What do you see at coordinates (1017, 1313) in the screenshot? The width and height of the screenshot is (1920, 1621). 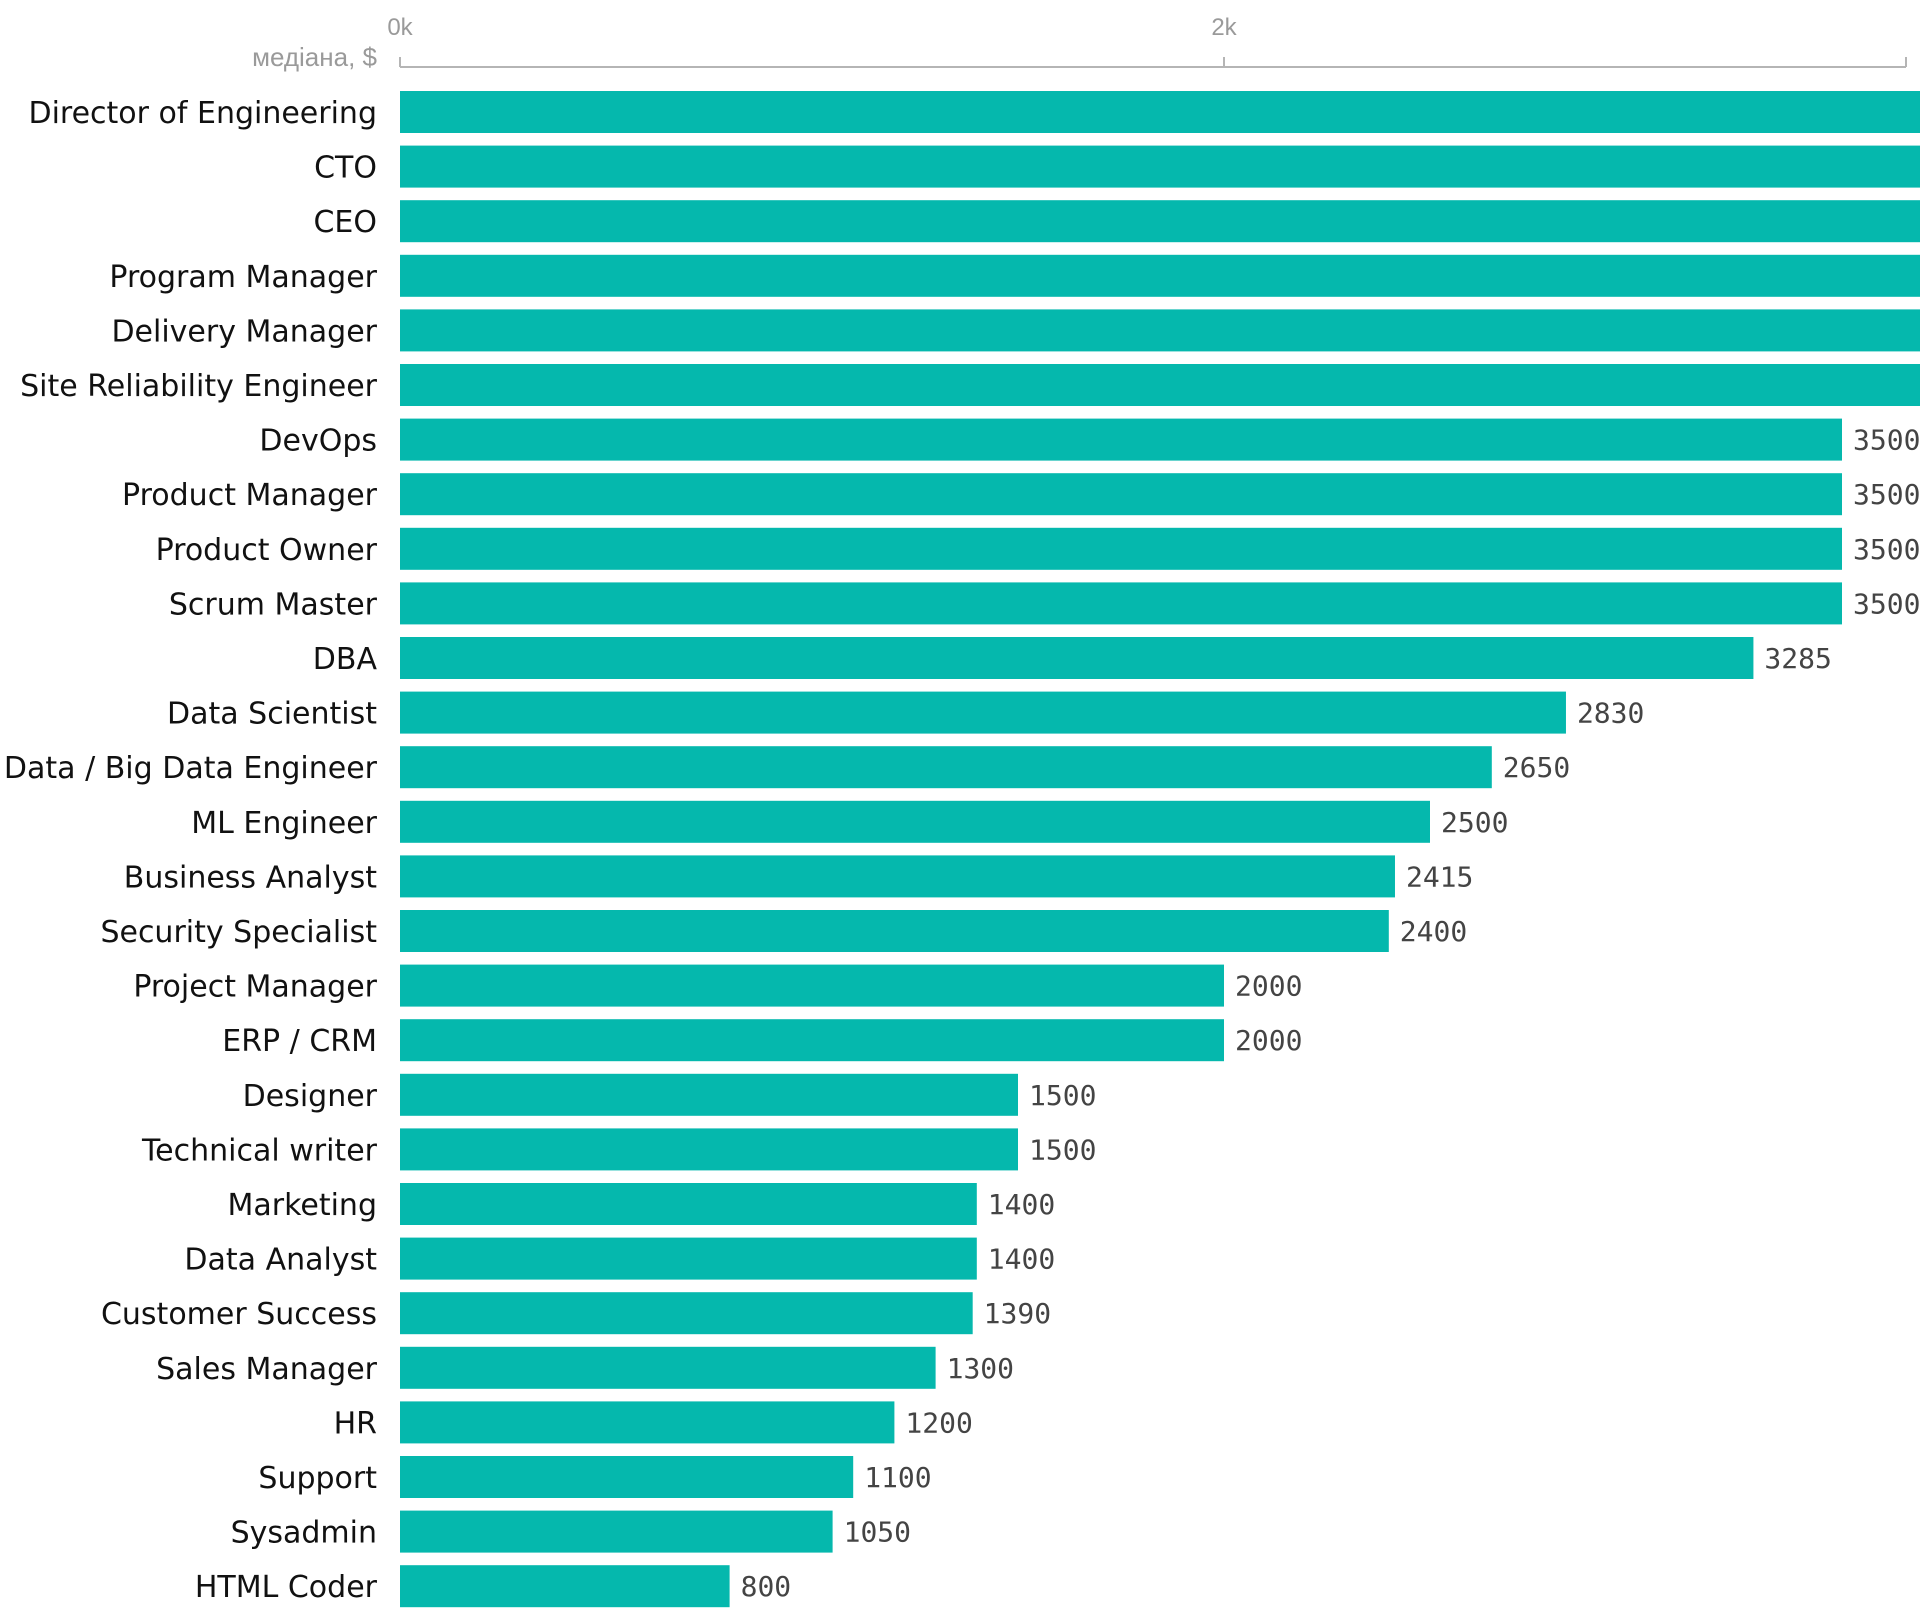 I see `value-label: 1390` at bounding box center [1017, 1313].